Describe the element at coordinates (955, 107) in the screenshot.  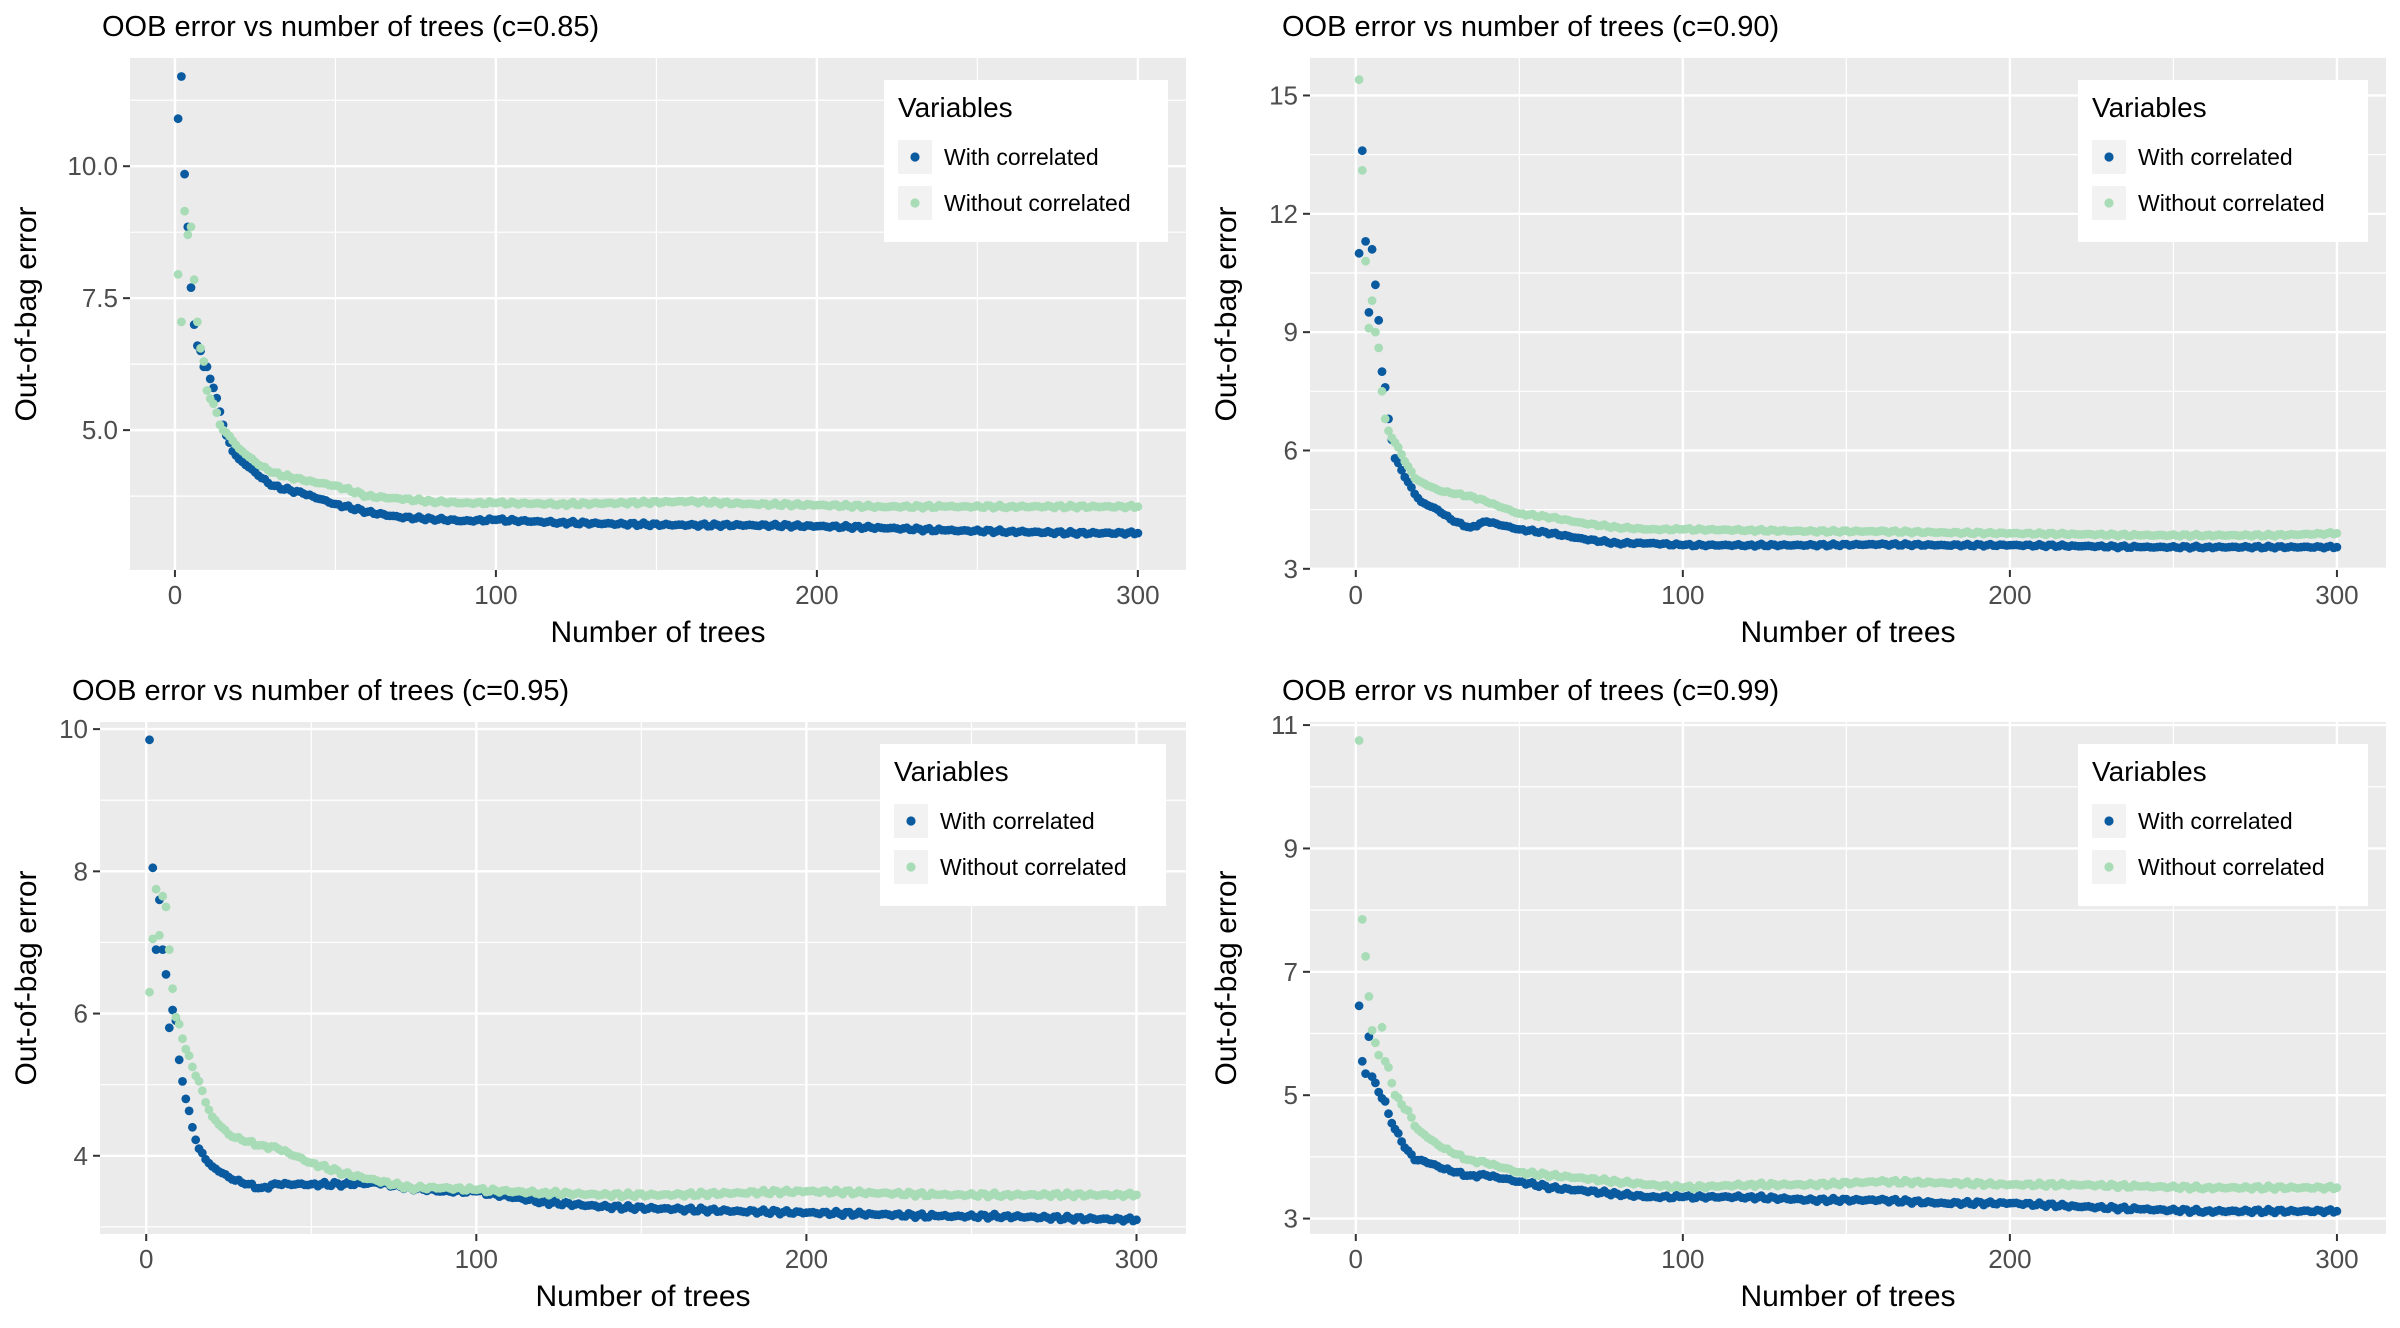
I see `legend-title: Variables` at that location.